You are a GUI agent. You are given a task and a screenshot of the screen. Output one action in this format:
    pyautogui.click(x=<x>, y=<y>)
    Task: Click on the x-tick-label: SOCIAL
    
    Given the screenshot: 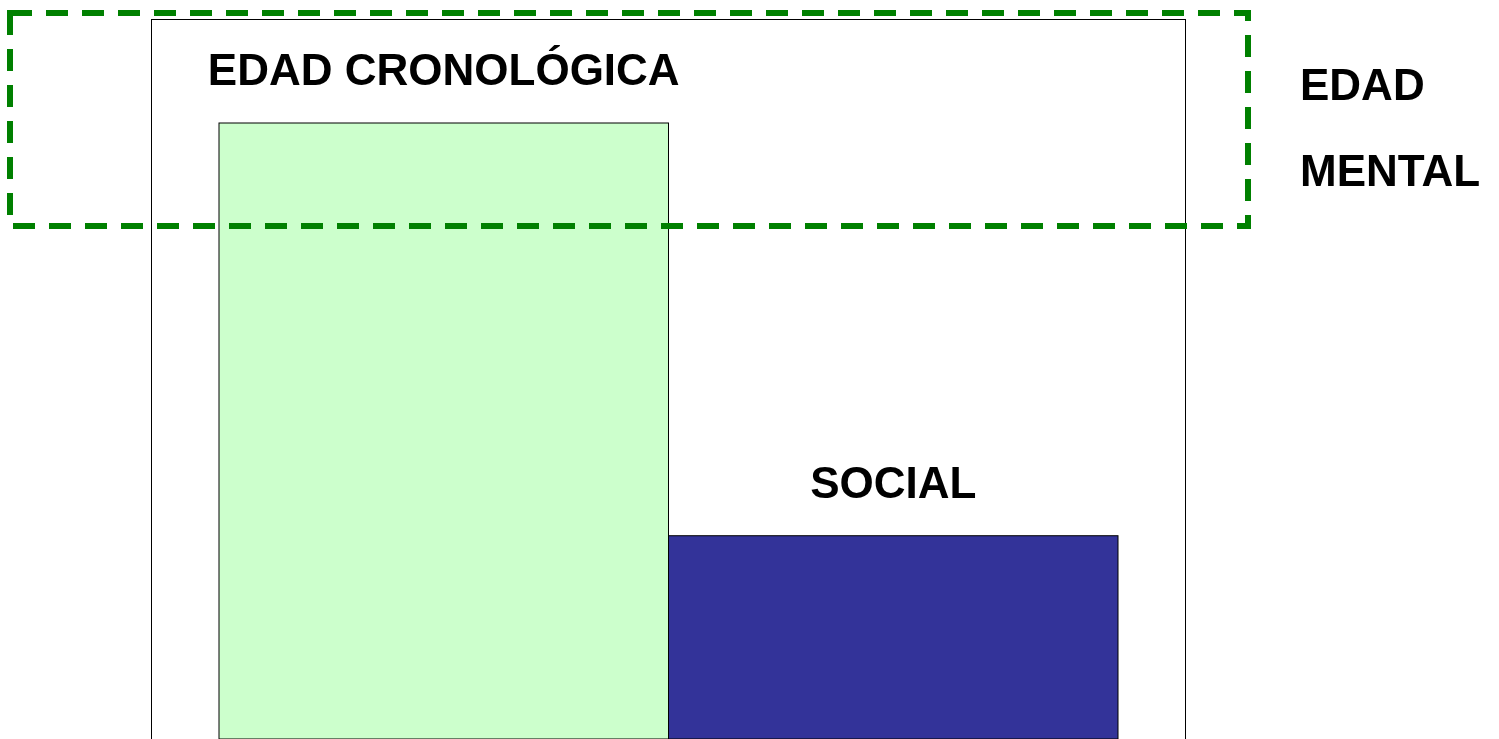 What is the action you would take?
    pyautogui.click(x=893, y=482)
    